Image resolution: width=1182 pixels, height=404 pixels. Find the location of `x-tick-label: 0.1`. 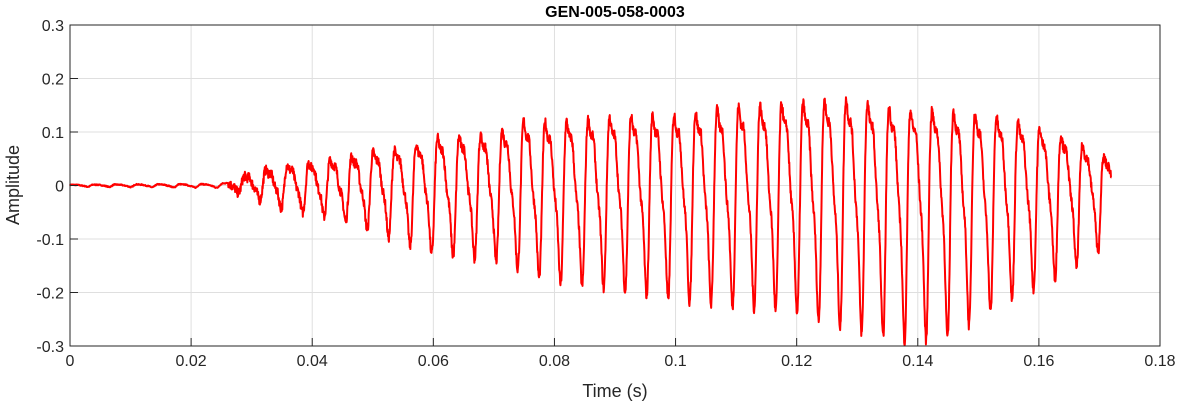

x-tick-label: 0.1 is located at coordinates (675, 361).